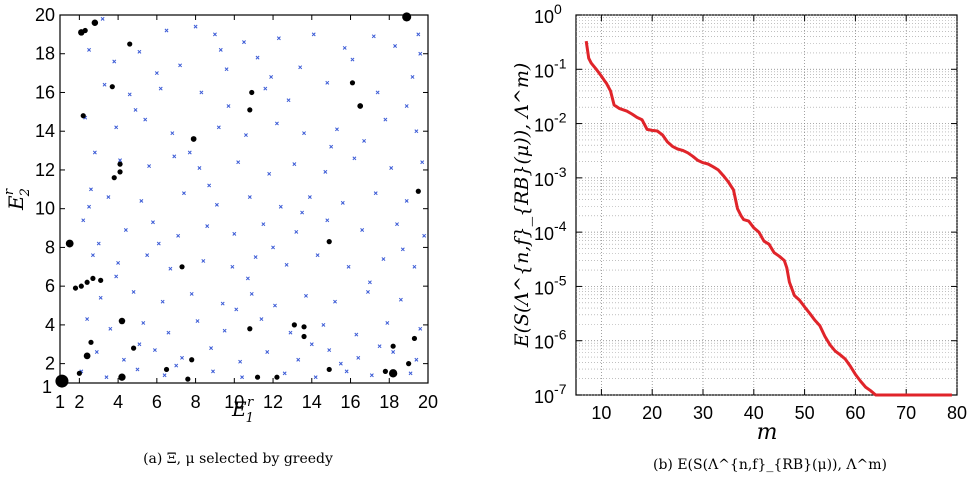  I want to click on y-tick-label: 14, so click(45, 131).